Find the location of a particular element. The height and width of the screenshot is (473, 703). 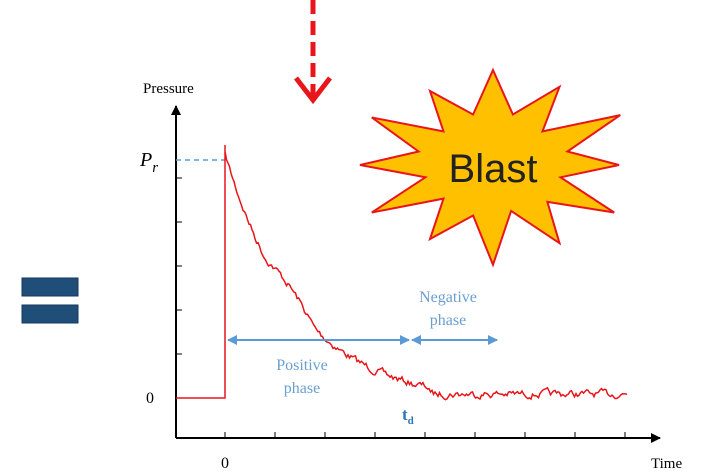

y-axis-label: Pressure is located at coordinates (168, 89).